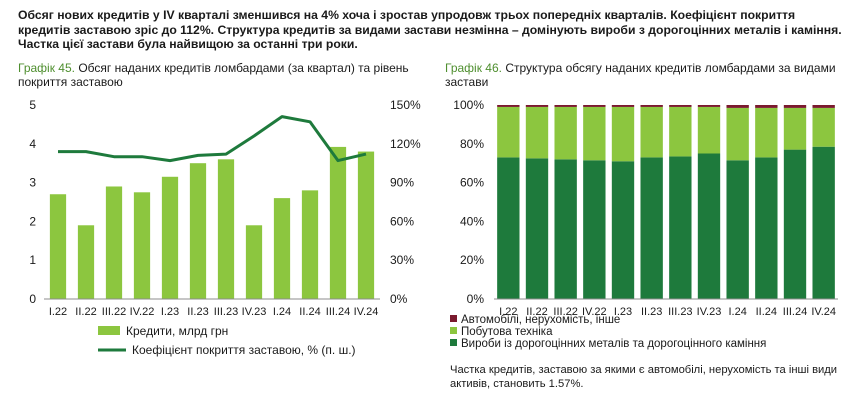 Image resolution: width=868 pixels, height=405 pixels. What do you see at coordinates (109, 330) in the screenshot?
I see `legend-bar-swatch` at bounding box center [109, 330].